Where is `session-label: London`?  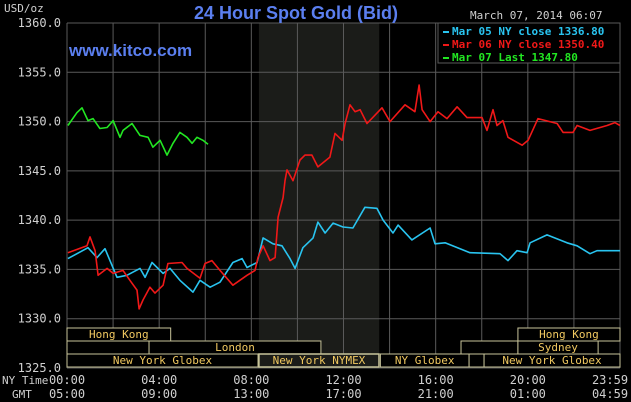
session-label: London is located at coordinates (235, 347).